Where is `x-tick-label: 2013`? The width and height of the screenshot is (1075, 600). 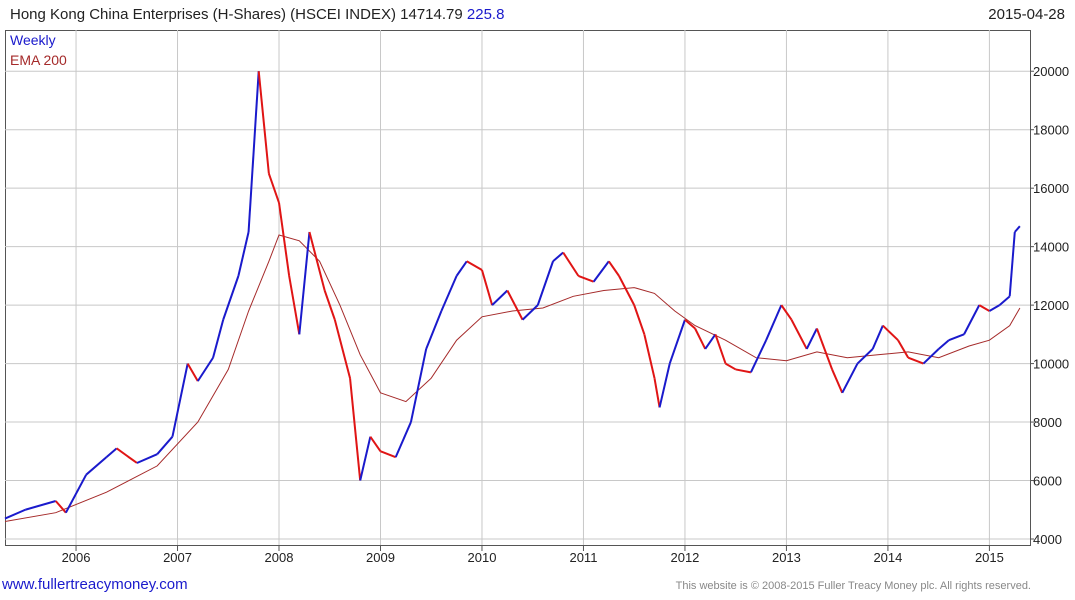 x-tick-label: 2013 is located at coordinates (786, 557).